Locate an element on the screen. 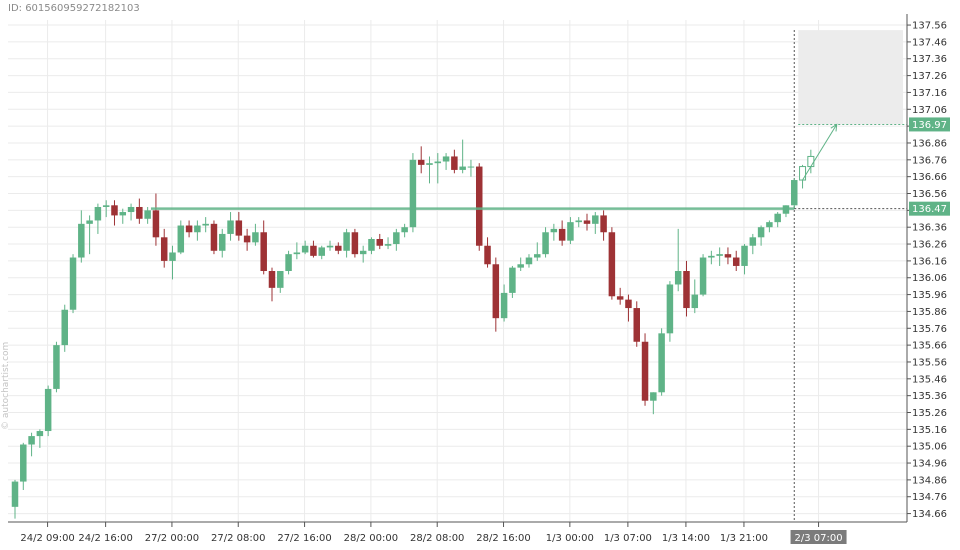  y-tick-label: 135.06 is located at coordinates (929, 447).